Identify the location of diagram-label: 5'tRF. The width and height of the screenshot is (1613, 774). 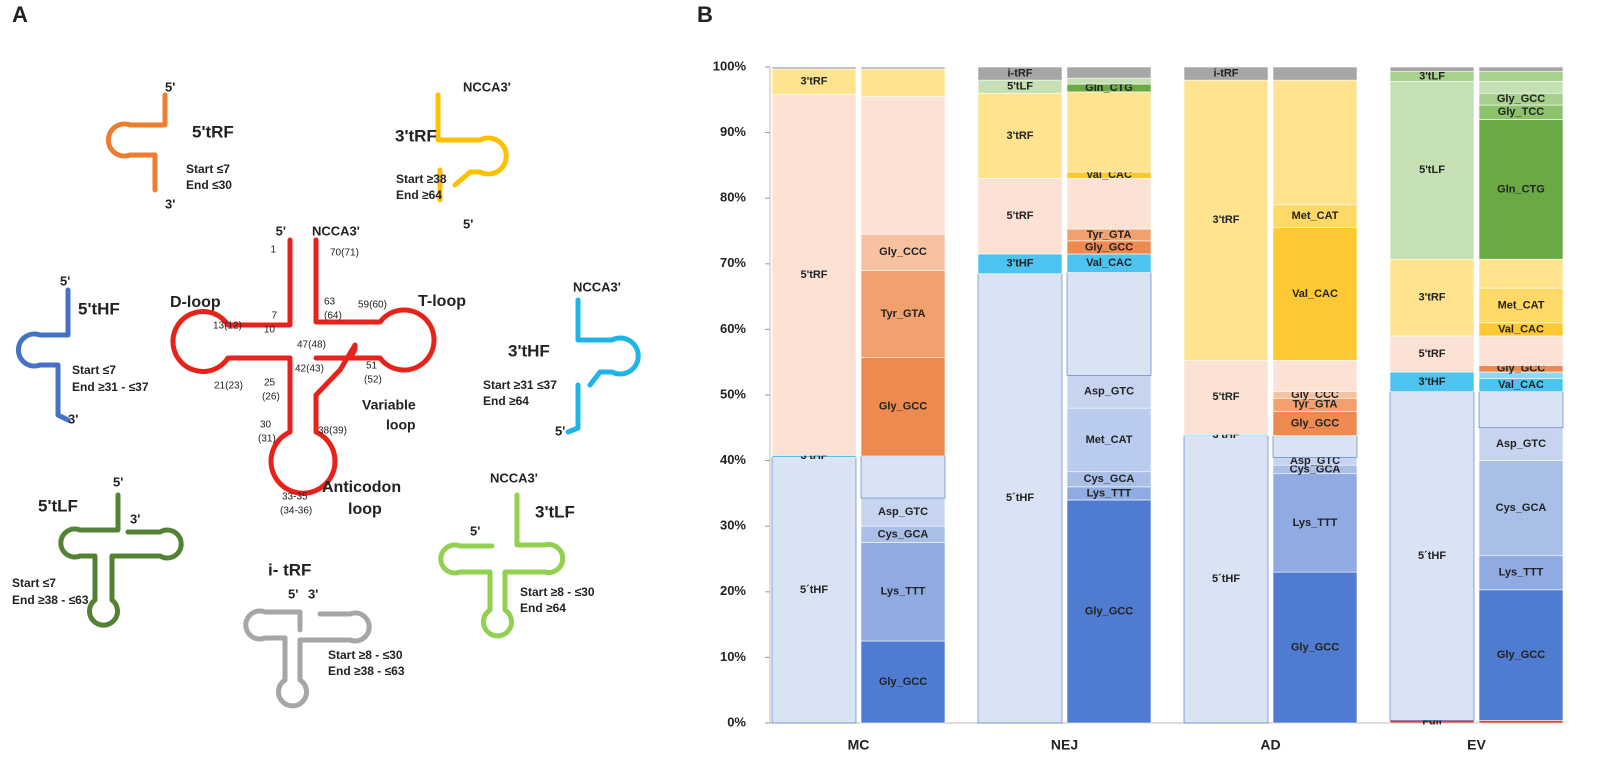
(213, 131).